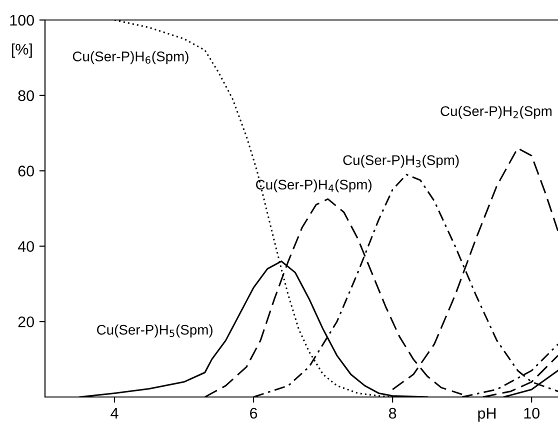  Describe the element at coordinates (314, 185) in the screenshot. I see `annotation: Cu(Ser-P)H$_{4}$(Spm)` at that location.